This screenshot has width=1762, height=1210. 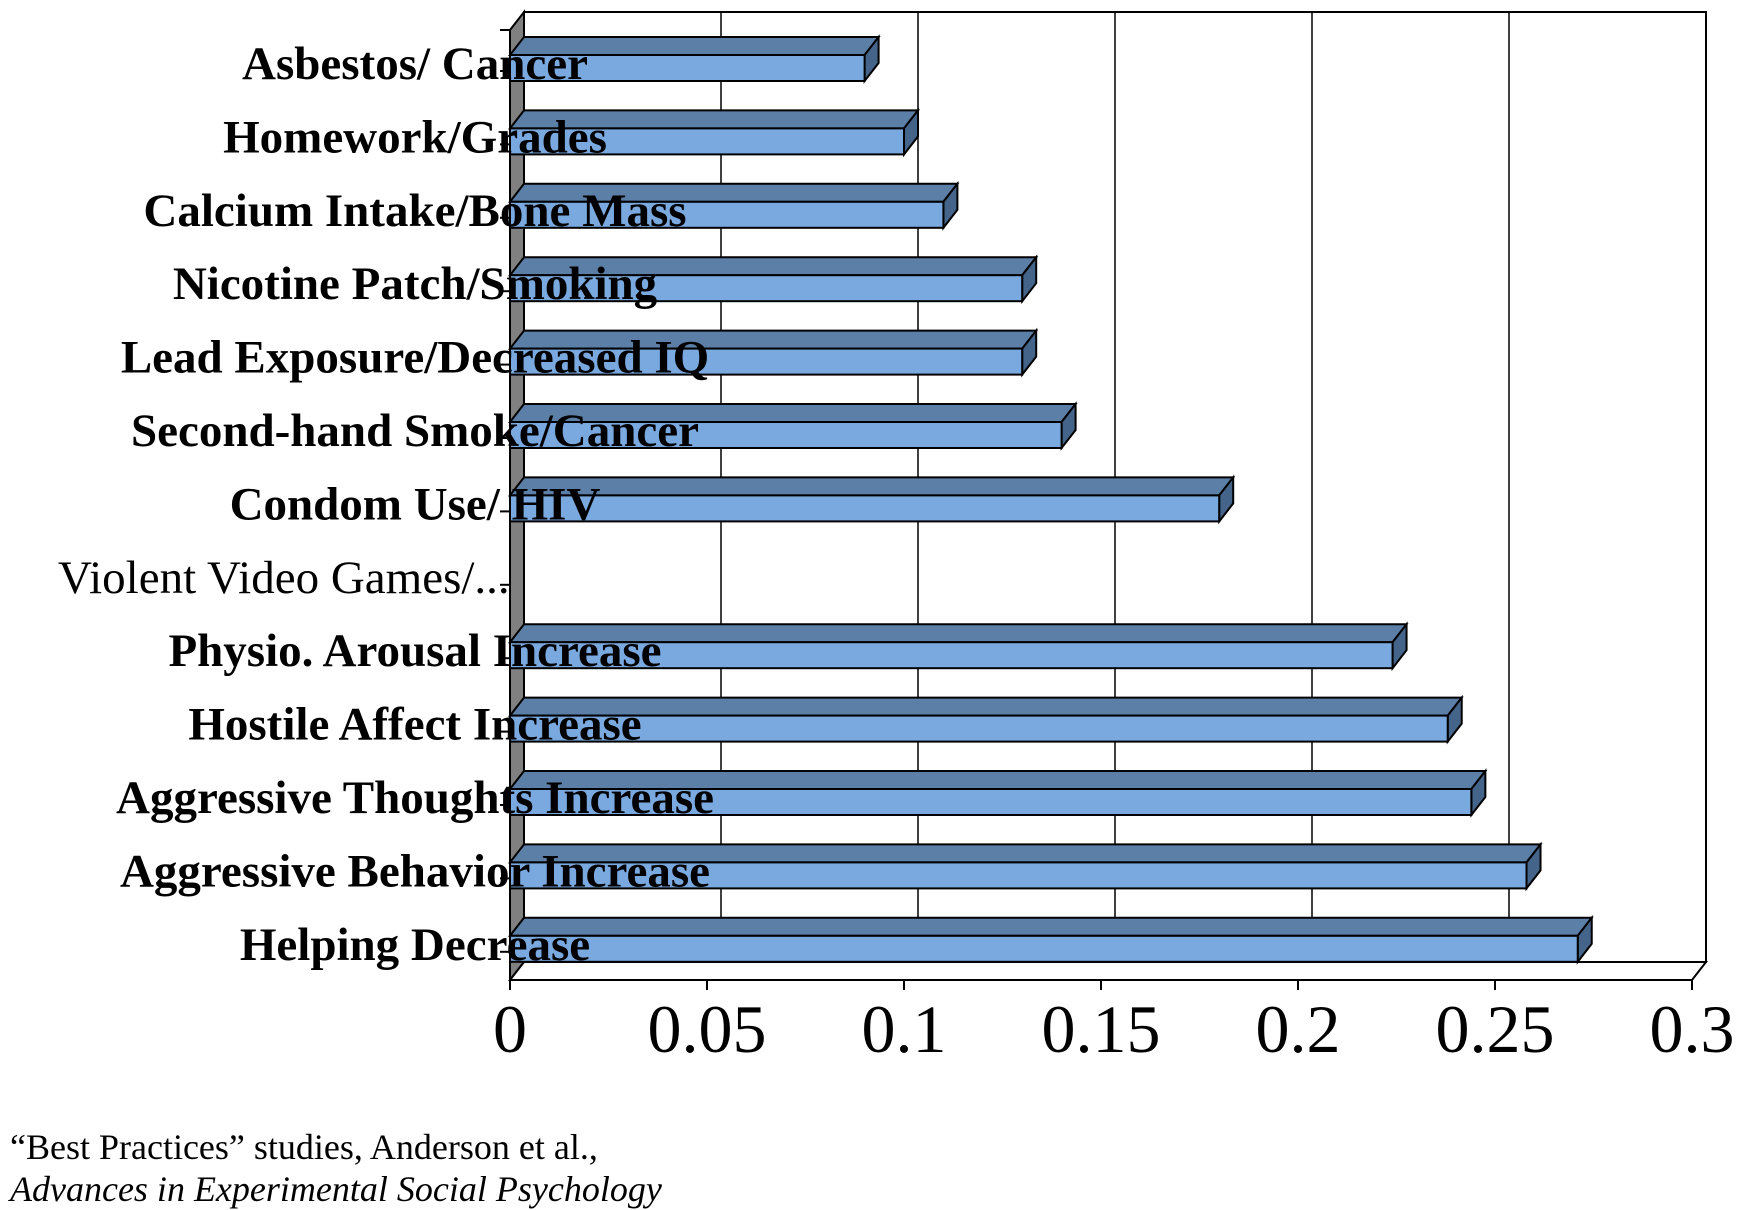 I want to click on category-label: Hostile Affect Increase, so click(x=414, y=725).